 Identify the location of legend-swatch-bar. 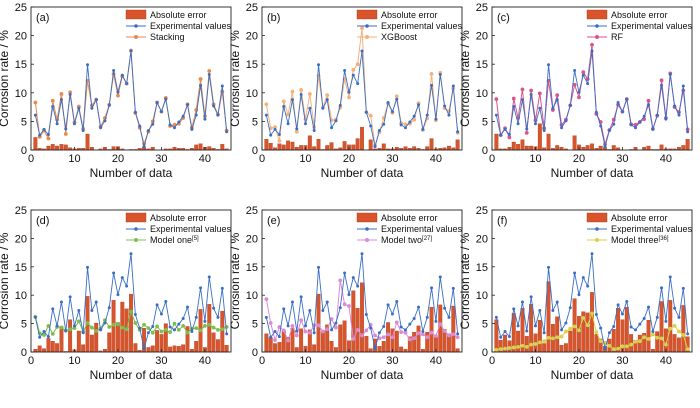
(136, 14).